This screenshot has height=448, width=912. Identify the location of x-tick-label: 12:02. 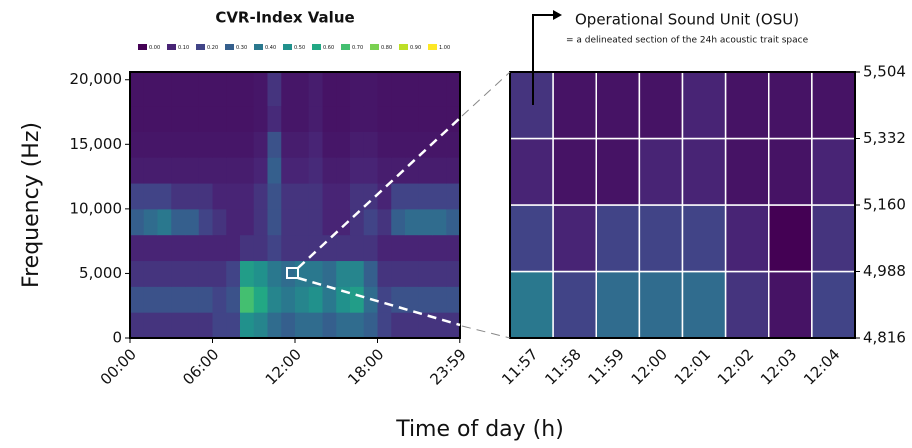
(735, 366).